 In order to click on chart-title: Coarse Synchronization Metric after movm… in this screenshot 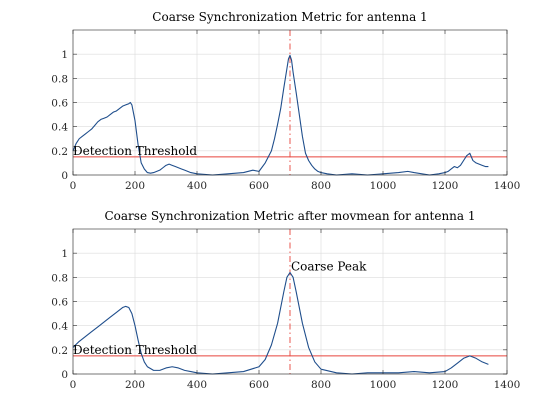, I will do `click(289, 216)`.